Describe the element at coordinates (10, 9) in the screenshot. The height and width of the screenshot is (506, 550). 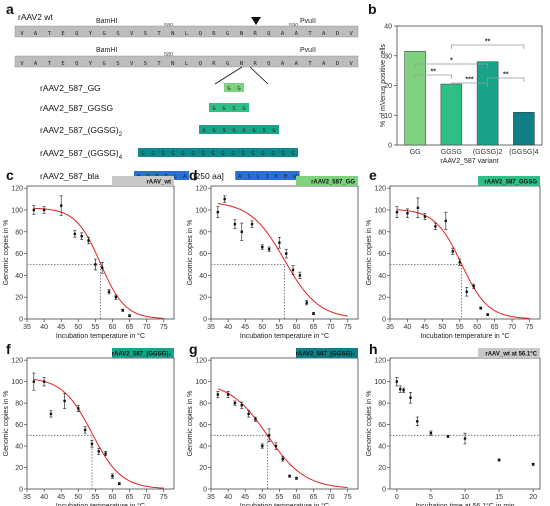
I see `panel-label-a: a` at that location.